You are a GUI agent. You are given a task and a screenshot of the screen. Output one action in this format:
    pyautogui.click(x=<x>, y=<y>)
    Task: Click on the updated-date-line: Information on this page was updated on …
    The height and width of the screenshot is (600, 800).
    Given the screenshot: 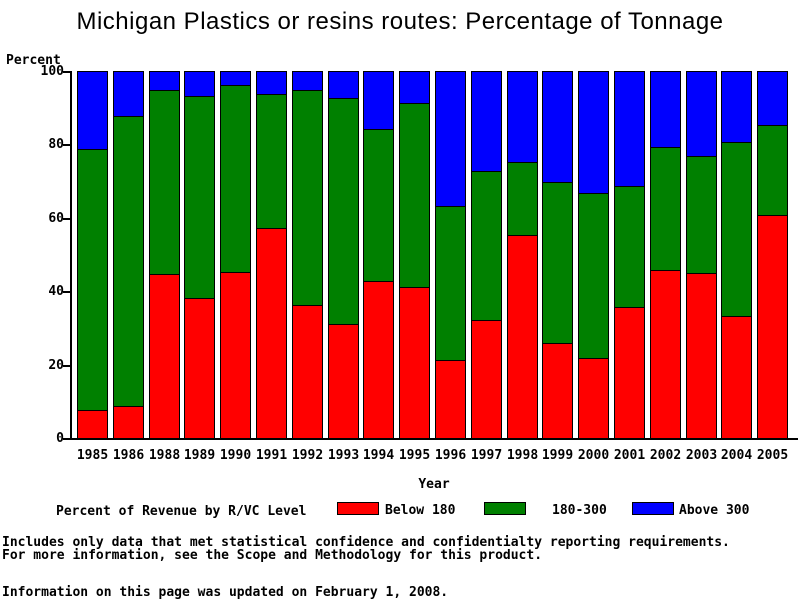 What is the action you would take?
    pyautogui.click(x=225, y=592)
    